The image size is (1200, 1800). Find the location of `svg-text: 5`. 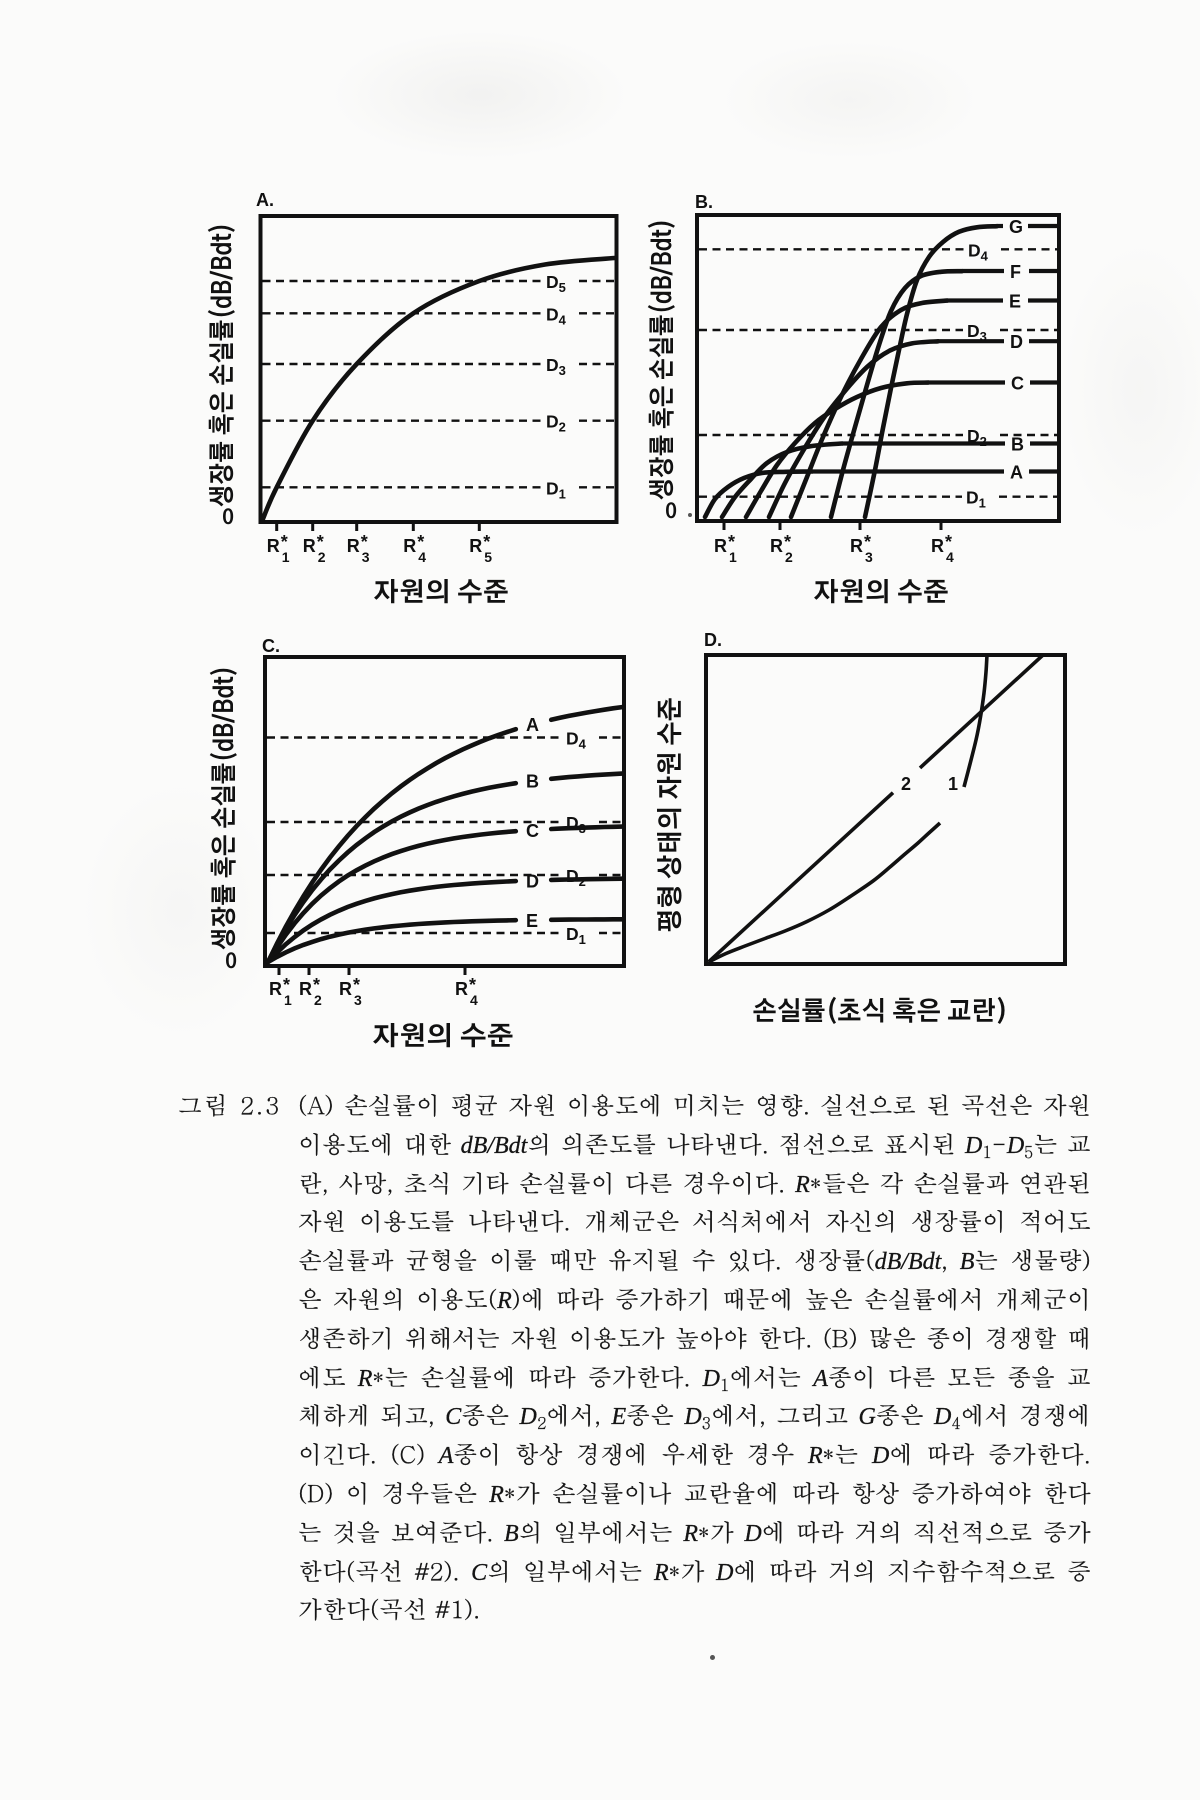

svg-text: 5 is located at coordinates (488, 557).